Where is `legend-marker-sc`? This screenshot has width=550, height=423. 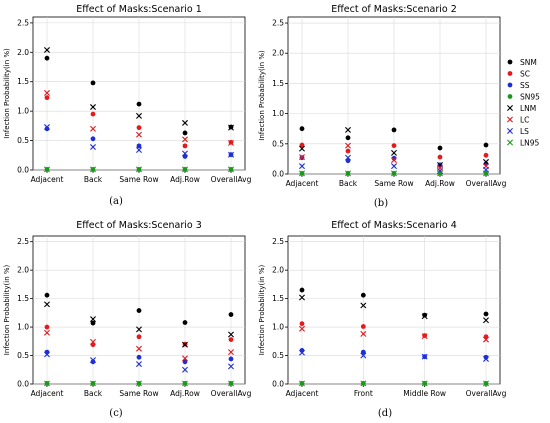
legend-marker-sc is located at coordinates (510, 73).